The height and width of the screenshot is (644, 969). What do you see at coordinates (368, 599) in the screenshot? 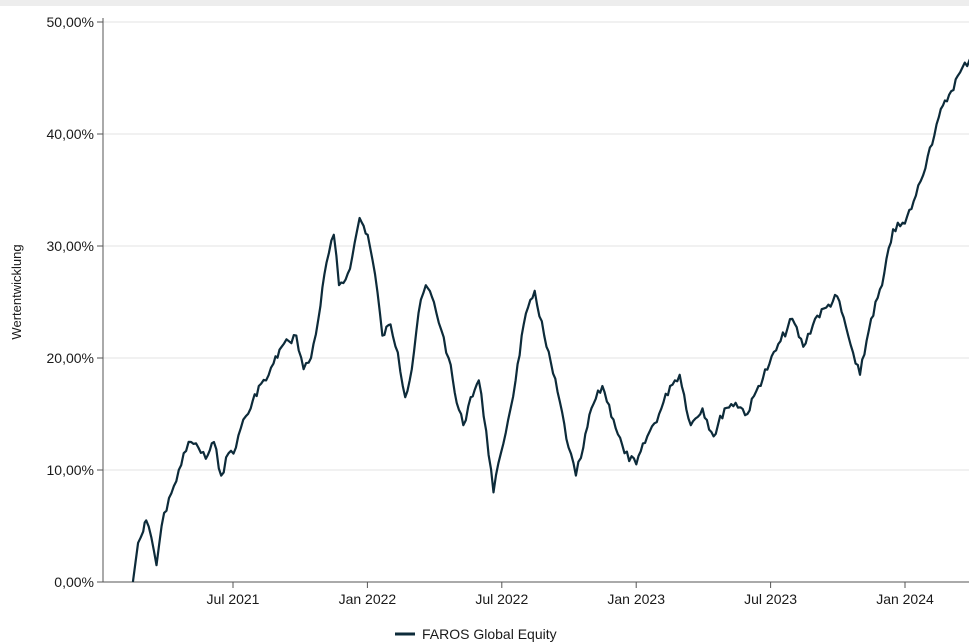
I see `x-tick-label: Jan 2022` at bounding box center [368, 599].